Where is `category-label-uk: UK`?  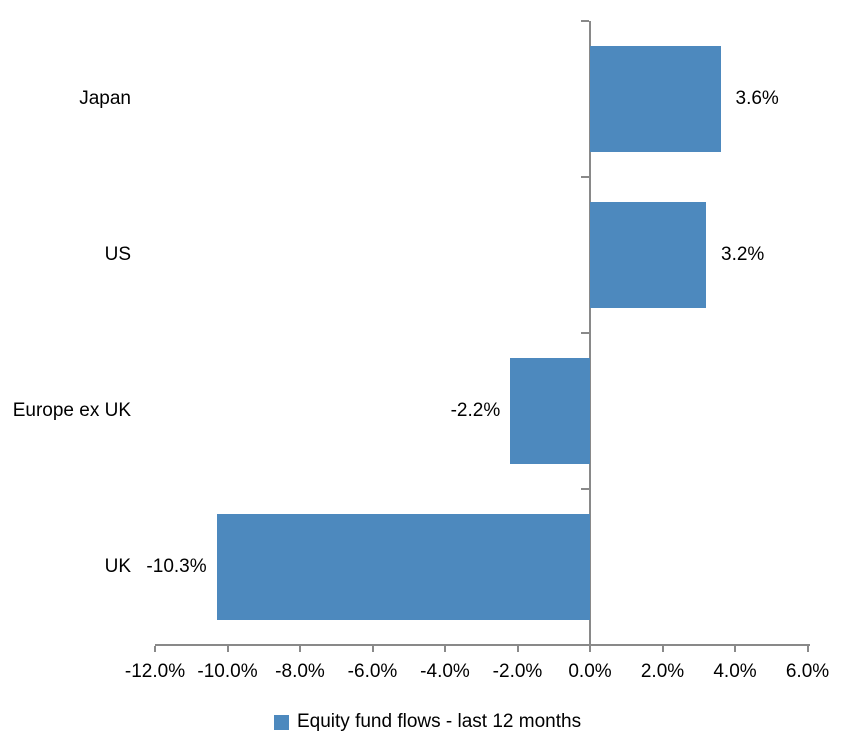
category-label-uk: UK is located at coordinates (117, 566).